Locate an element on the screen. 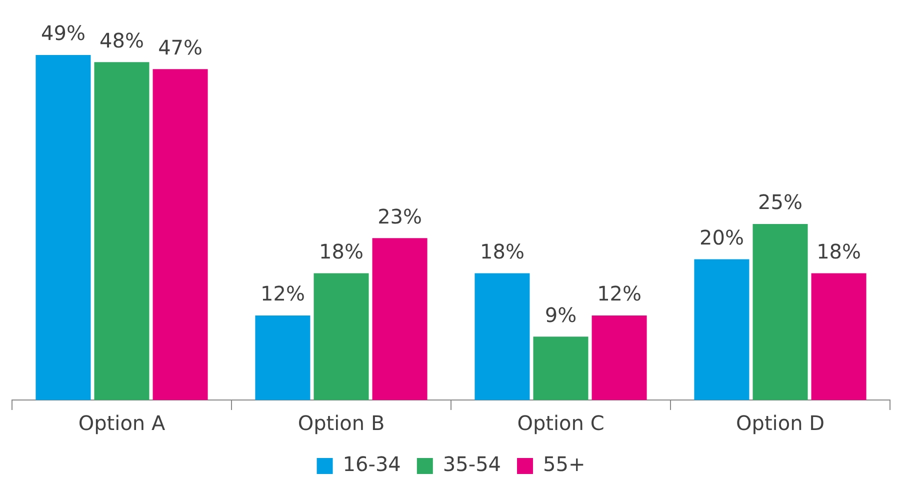  x-tick-label: Option A is located at coordinates (122, 423).